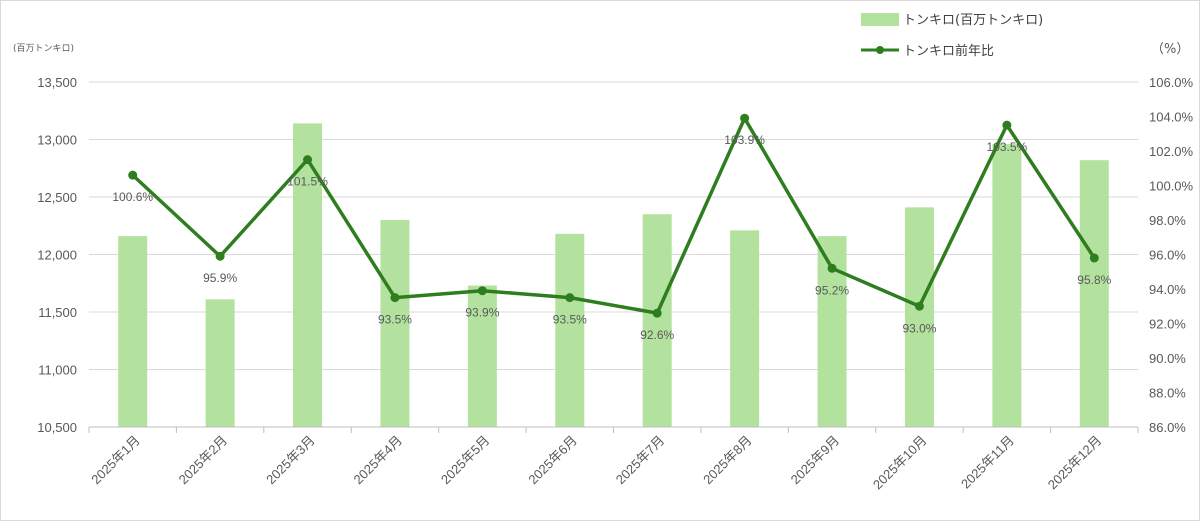 The height and width of the screenshot is (521, 1200). What do you see at coordinates (987, 462) in the screenshot?
I see `x-tick-label: 2025年11月` at bounding box center [987, 462].